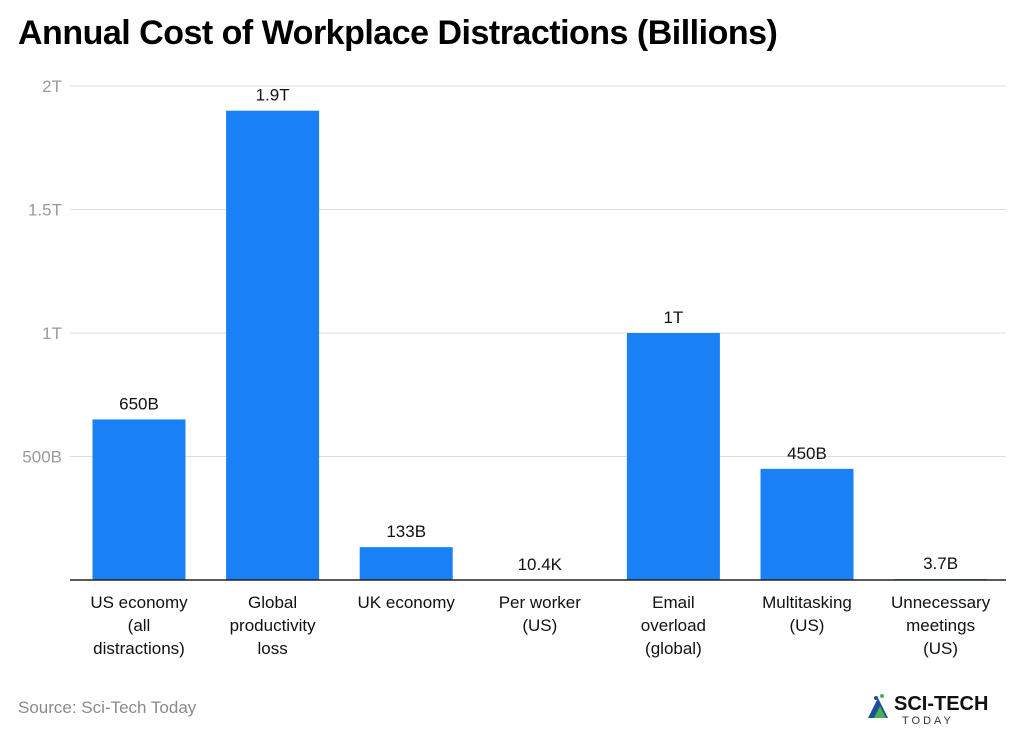  What do you see at coordinates (807, 453) in the screenshot?
I see `data-label: 450B` at bounding box center [807, 453].